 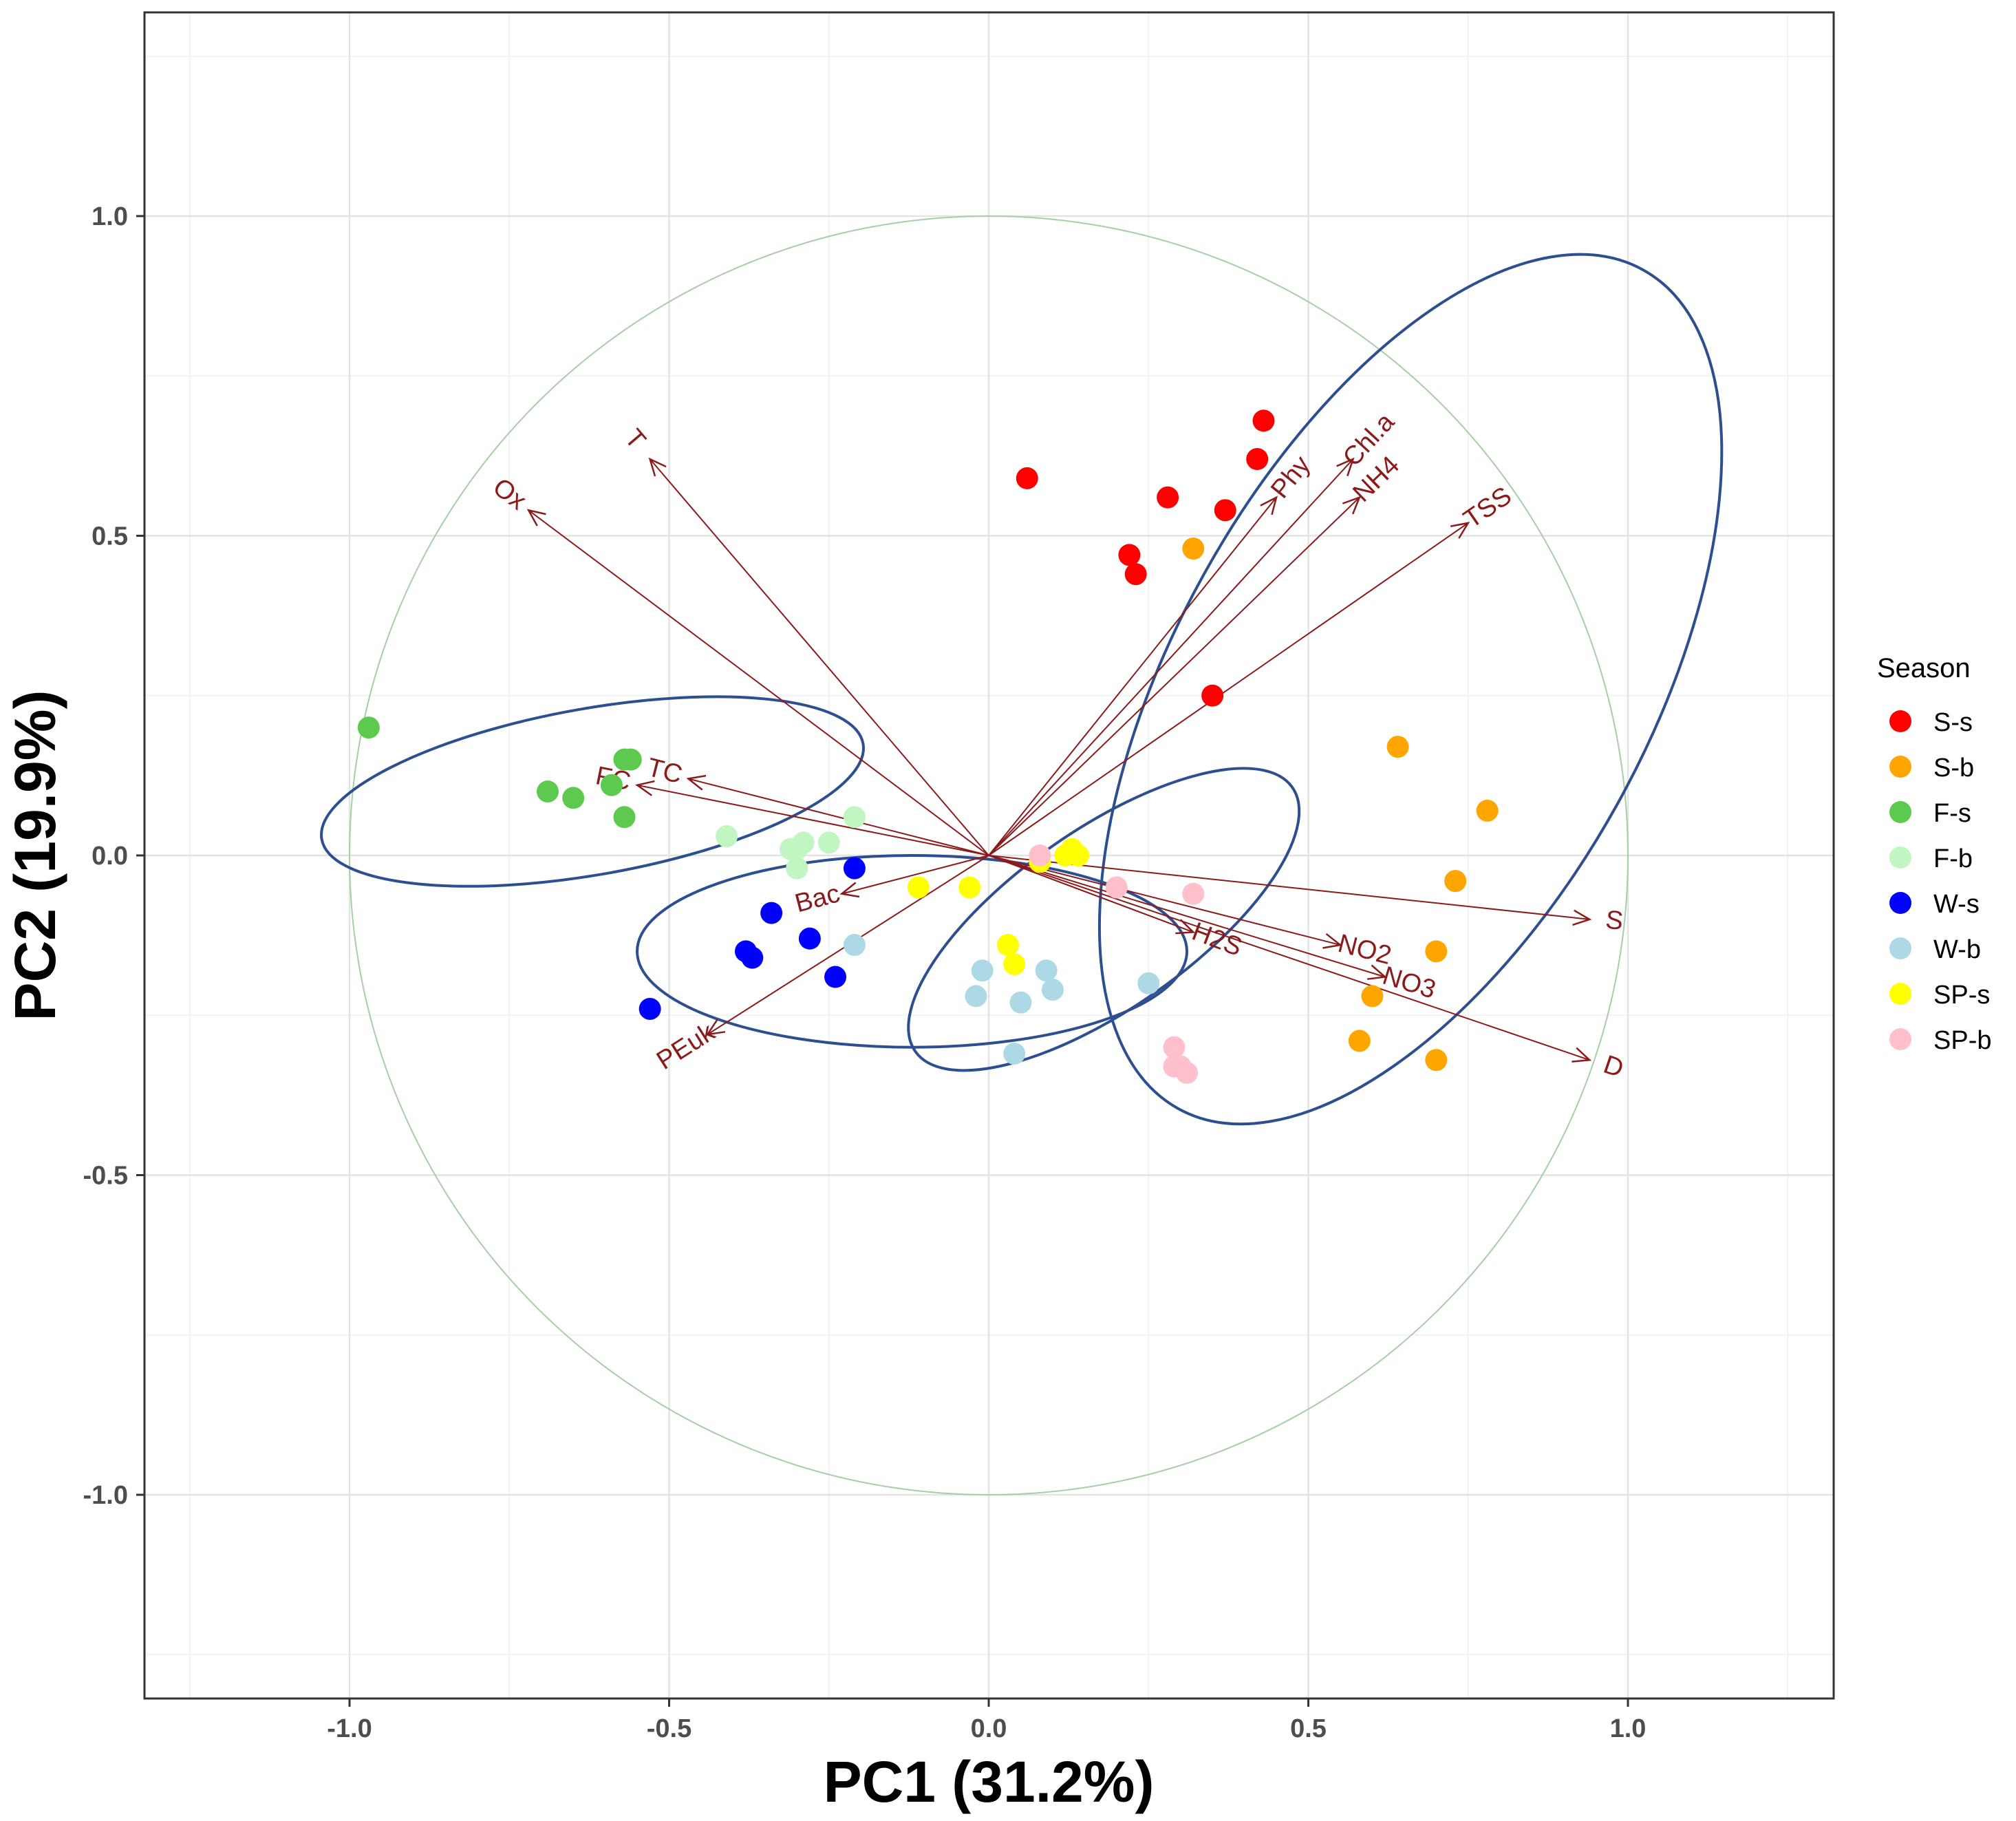 I want to click on ellipse-sp, so click(x=1104, y=919).